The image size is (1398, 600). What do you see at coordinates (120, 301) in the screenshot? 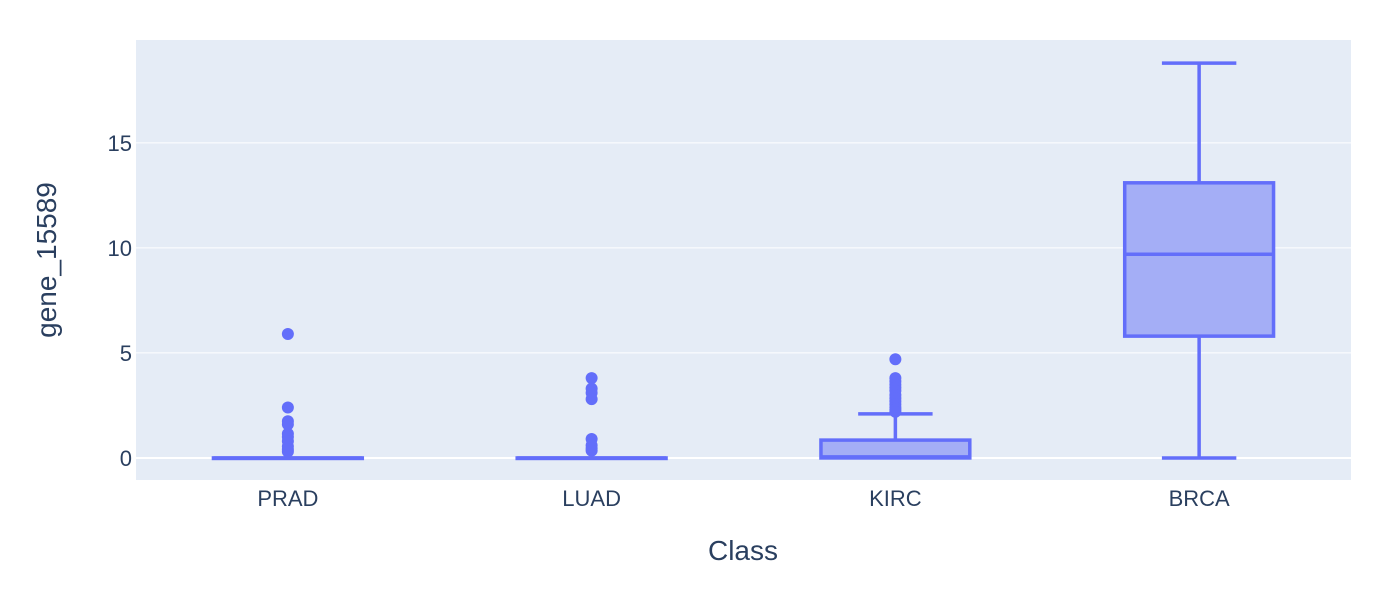
I see `y-tick-labels: 0 5 10 15` at bounding box center [120, 301].